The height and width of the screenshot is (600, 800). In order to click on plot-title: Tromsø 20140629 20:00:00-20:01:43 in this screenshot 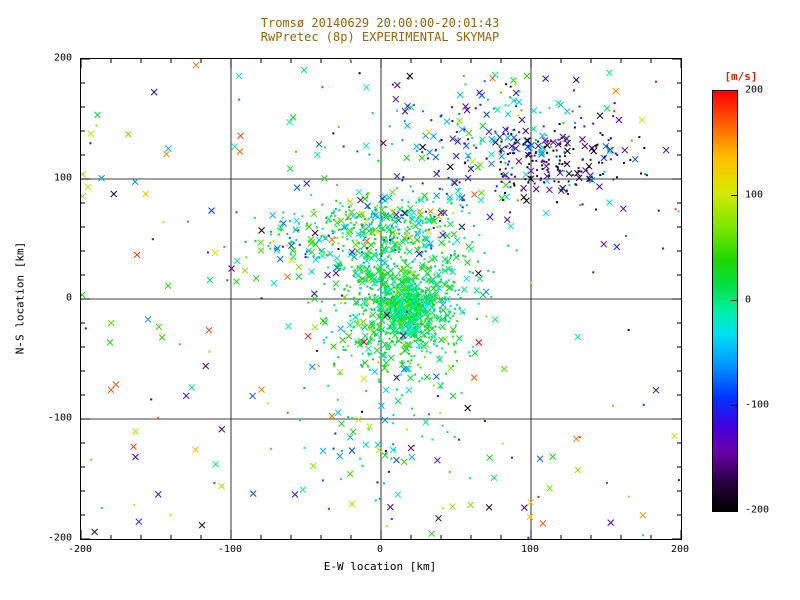, I will do `click(380, 23)`.